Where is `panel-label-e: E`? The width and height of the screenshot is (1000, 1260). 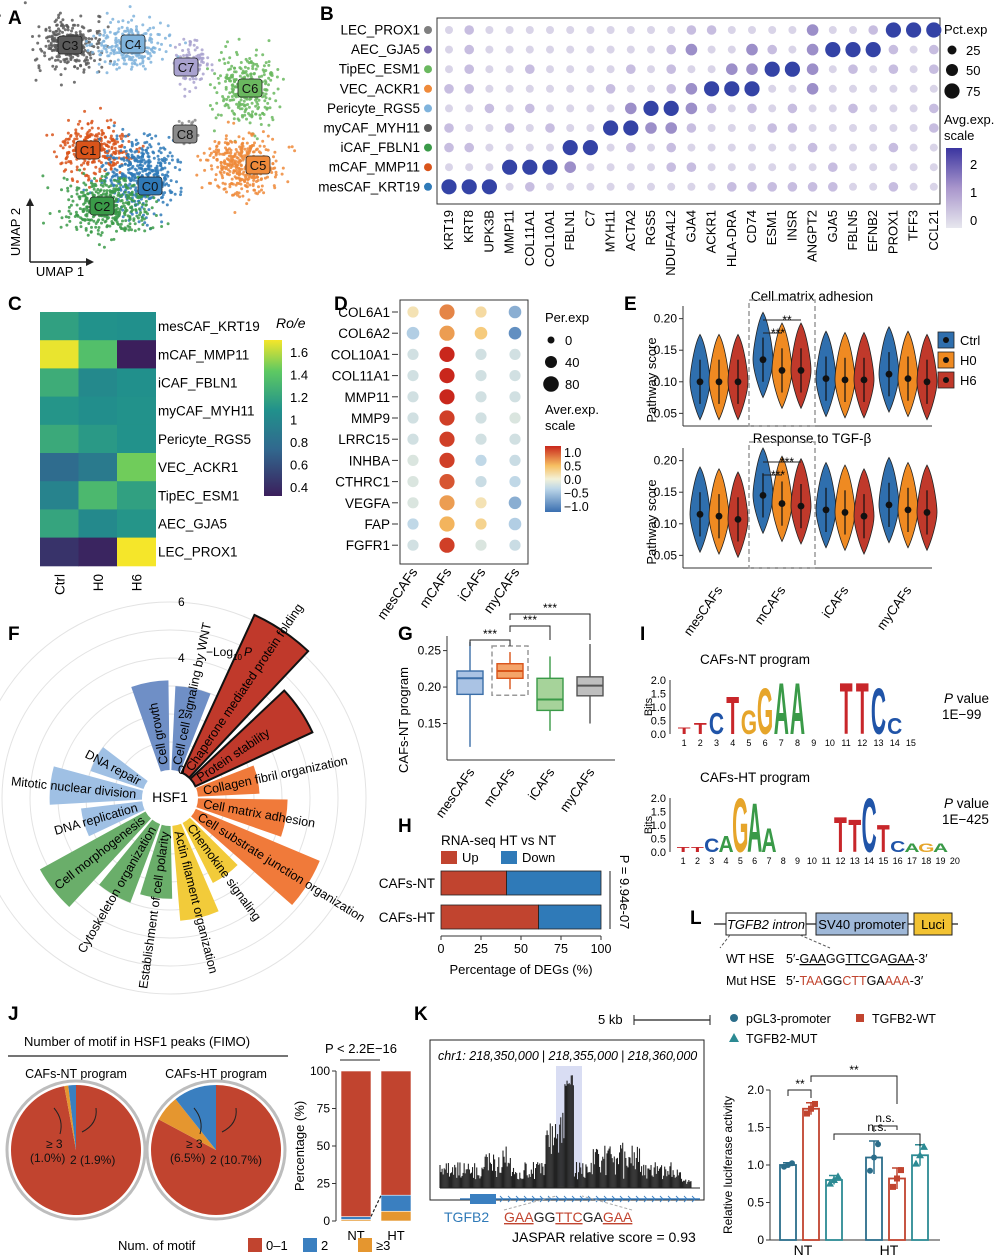 panel-label-e: E is located at coordinates (630, 304).